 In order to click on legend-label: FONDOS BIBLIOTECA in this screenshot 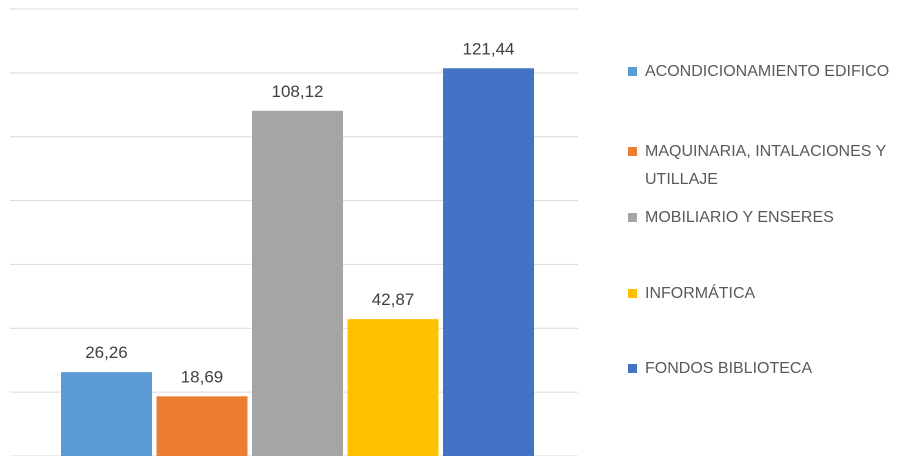, I will do `click(729, 368)`.